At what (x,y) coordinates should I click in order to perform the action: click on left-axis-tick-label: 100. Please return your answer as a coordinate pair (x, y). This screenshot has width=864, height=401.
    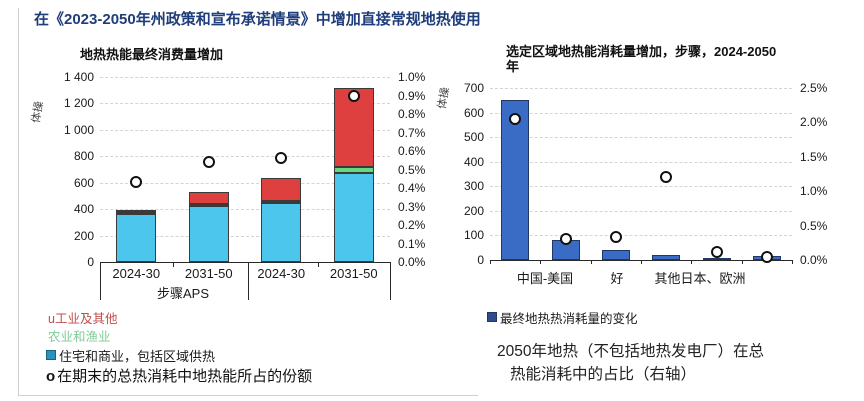
    Looking at the image, I should click on (473, 235).